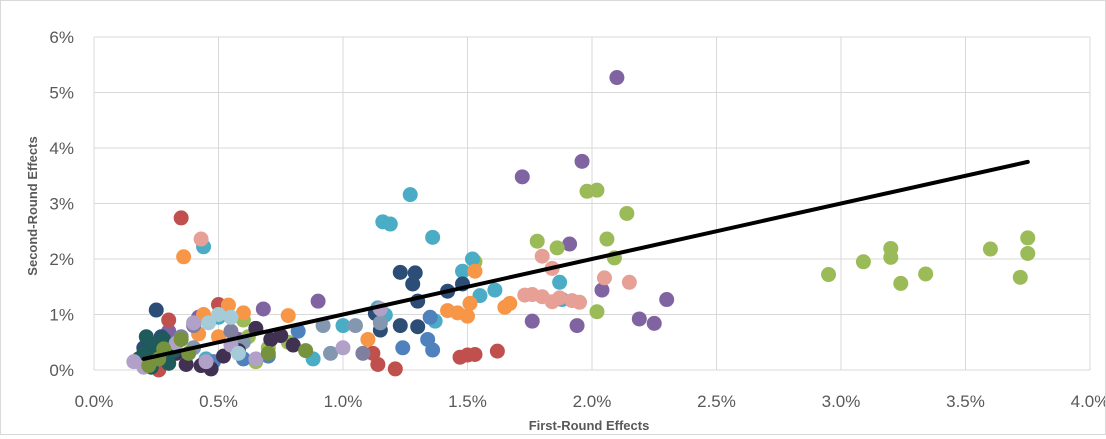 Image resolution: width=1106 pixels, height=439 pixels. Describe the element at coordinates (343, 401) in the screenshot. I see `x-tick-label: 1.0%` at that location.